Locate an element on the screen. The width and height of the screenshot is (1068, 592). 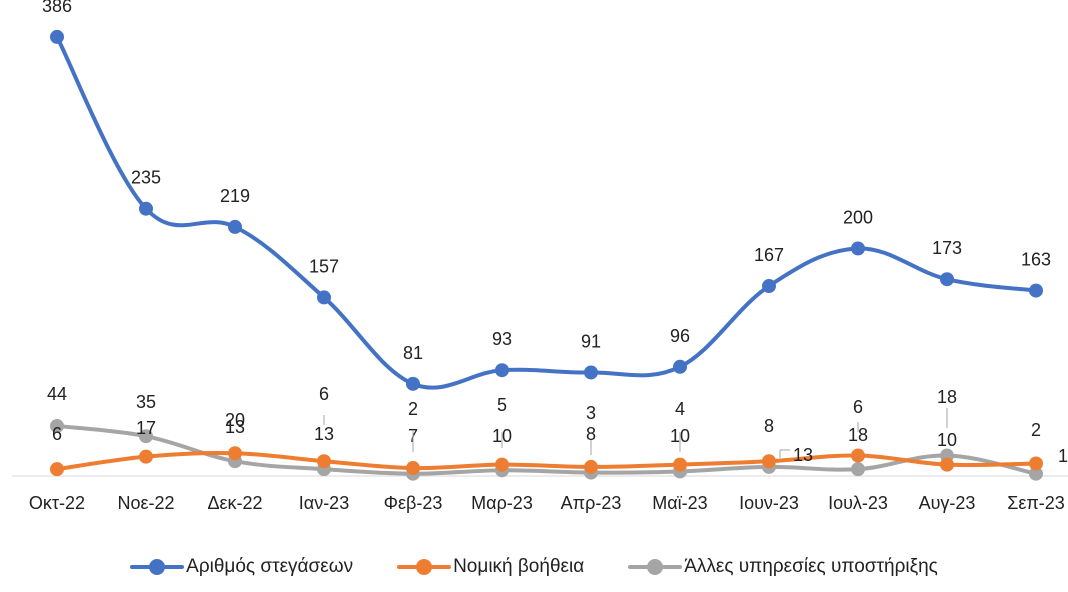
data-label: 200 is located at coordinates (858, 218).